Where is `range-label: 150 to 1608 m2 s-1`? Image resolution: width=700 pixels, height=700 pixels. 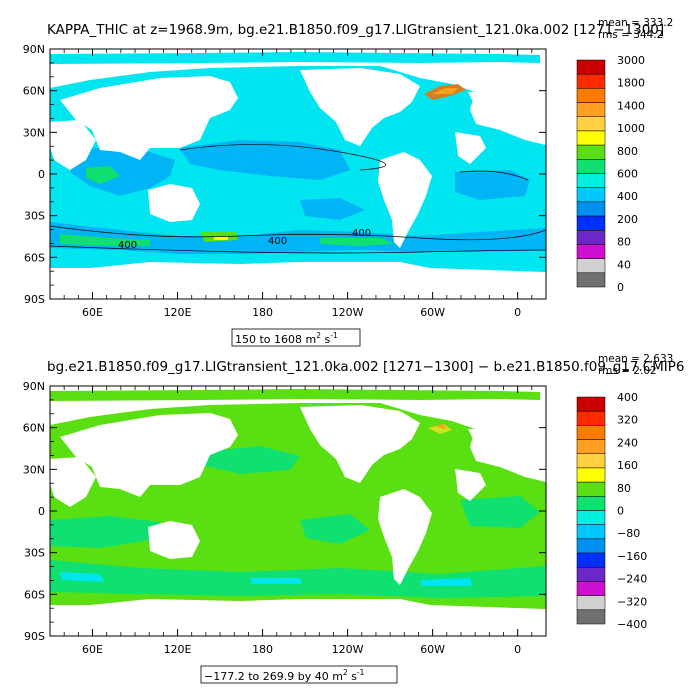
range-label: 150 to 1608 m2 s-1 is located at coordinates (286, 338).